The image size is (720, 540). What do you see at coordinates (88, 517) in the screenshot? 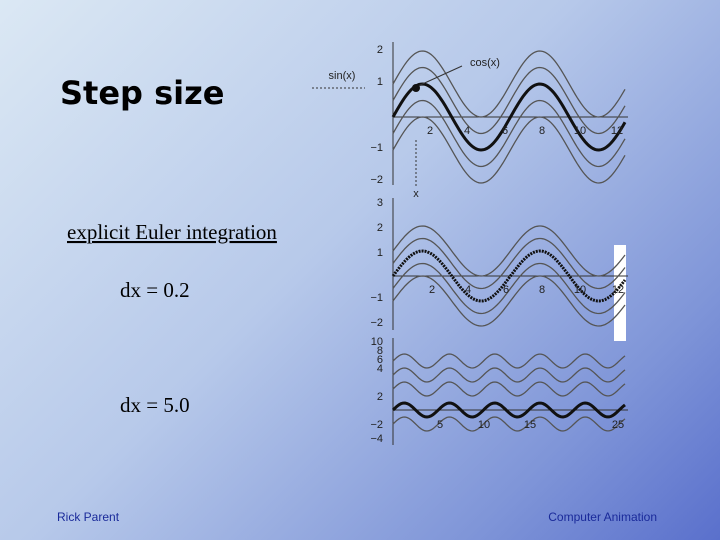
I see `footer-left: Rick Parent` at bounding box center [88, 517].